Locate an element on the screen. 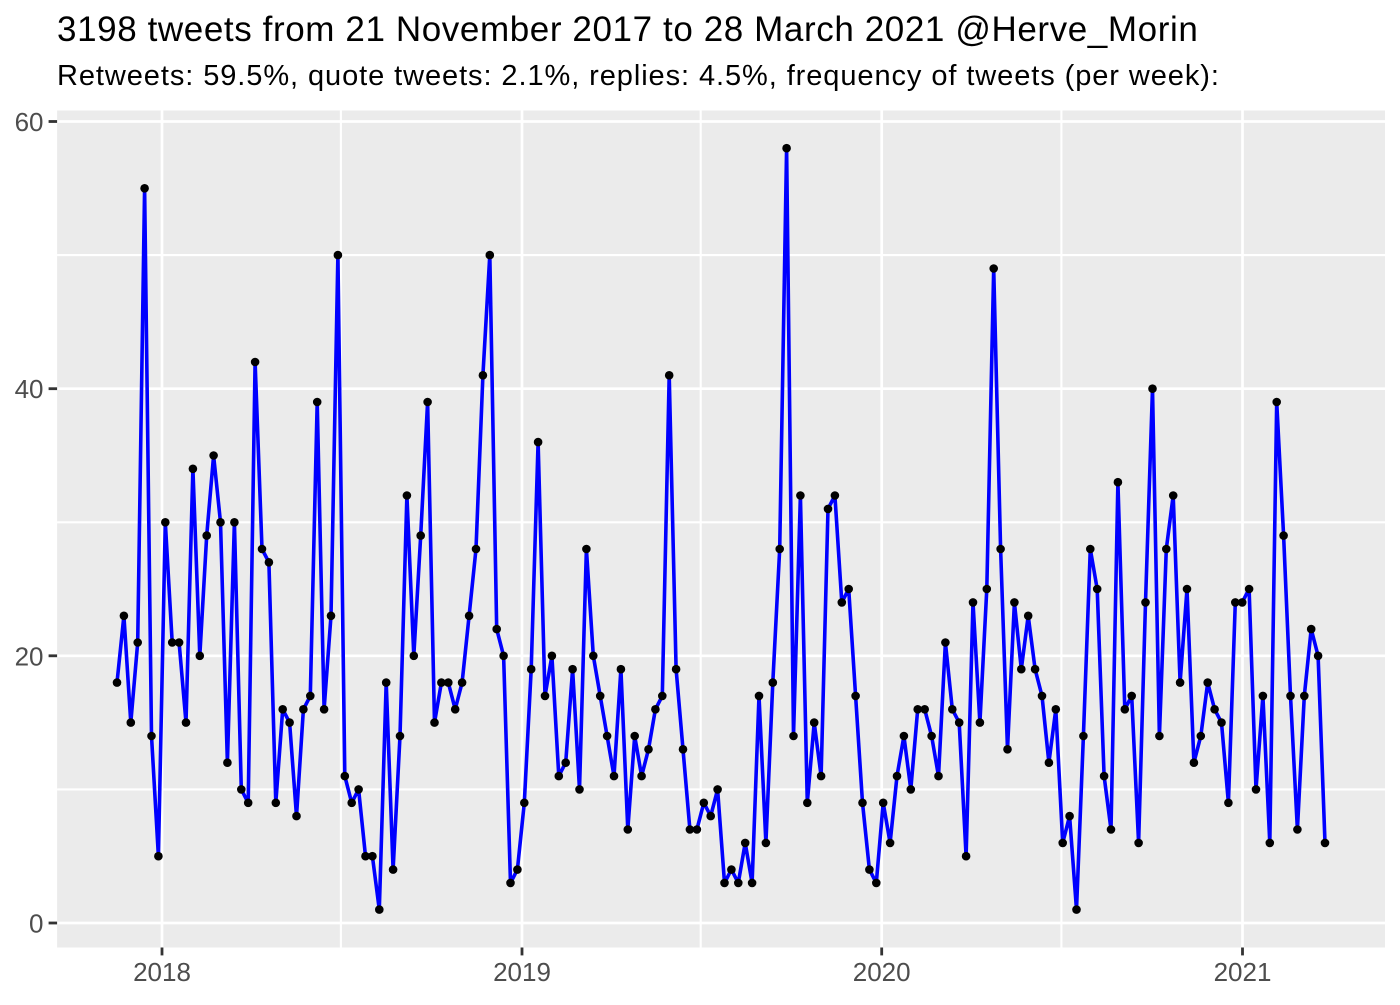 The width and height of the screenshot is (1400, 1005). svg-text: 2019 is located at coordinates (522, 972).